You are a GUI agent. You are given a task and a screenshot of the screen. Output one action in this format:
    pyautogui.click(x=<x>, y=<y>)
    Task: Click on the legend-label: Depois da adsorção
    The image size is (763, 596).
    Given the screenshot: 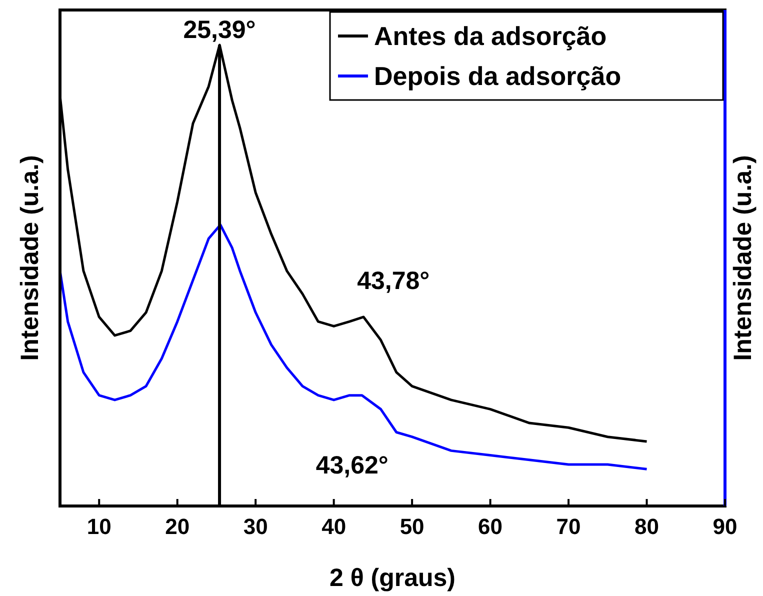 What is the action you would take?
    pyautogui.click(x=498, y=76)
    